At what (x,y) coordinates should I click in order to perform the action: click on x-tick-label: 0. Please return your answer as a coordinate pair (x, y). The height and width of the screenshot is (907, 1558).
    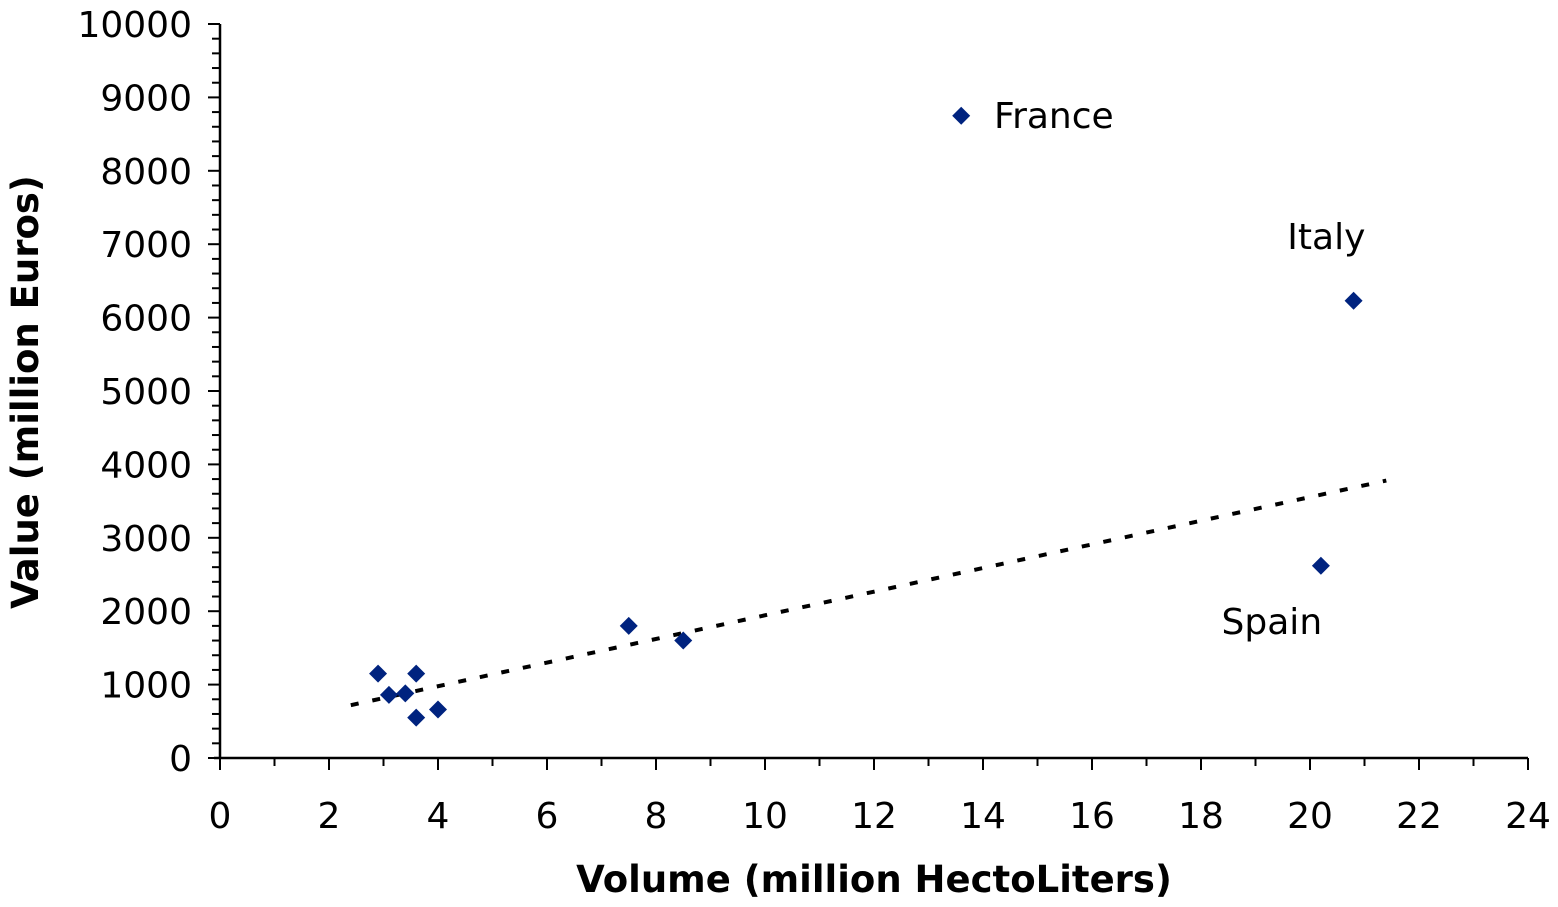
    Looking at the image, I should click on (220, 816).